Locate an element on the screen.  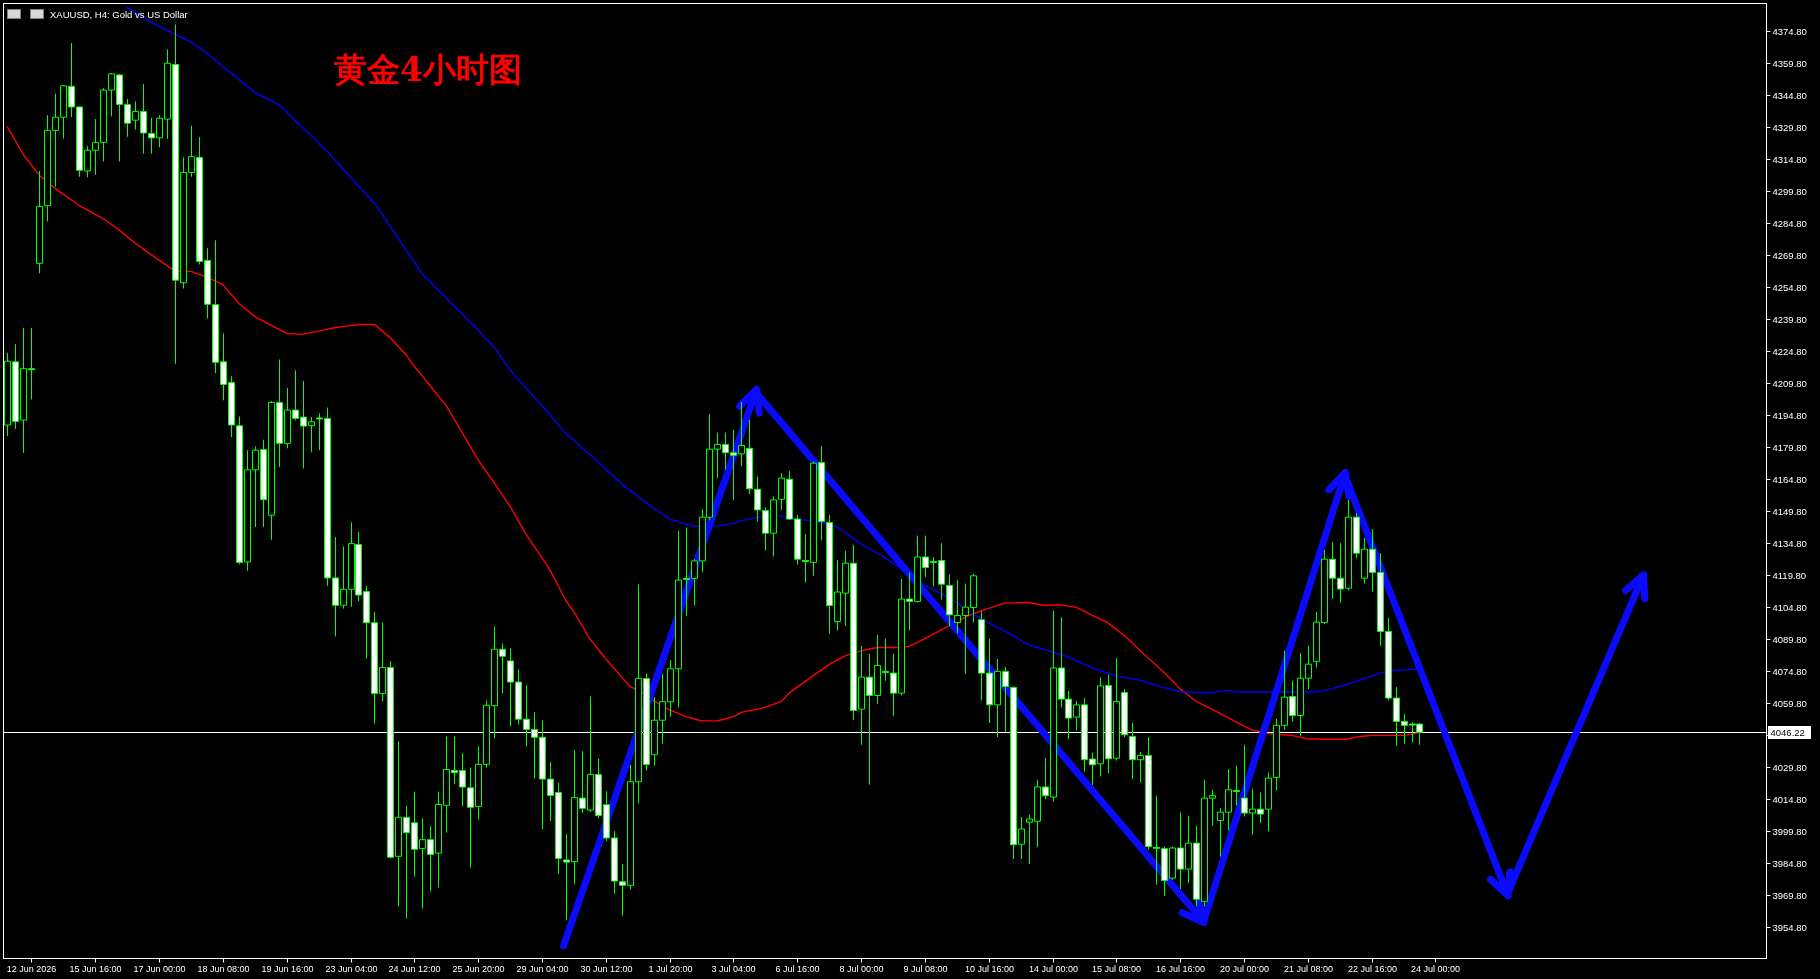
y-tick-label: 4104.80 is located at coordinates (1789, 607).